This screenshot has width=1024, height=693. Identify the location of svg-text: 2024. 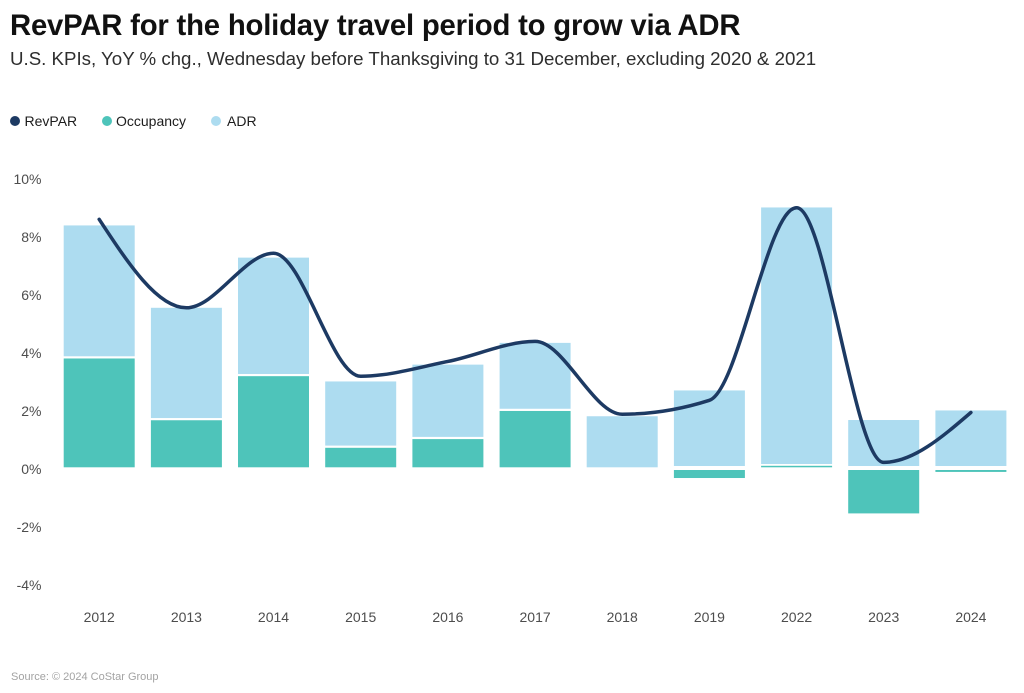
(970, 617).